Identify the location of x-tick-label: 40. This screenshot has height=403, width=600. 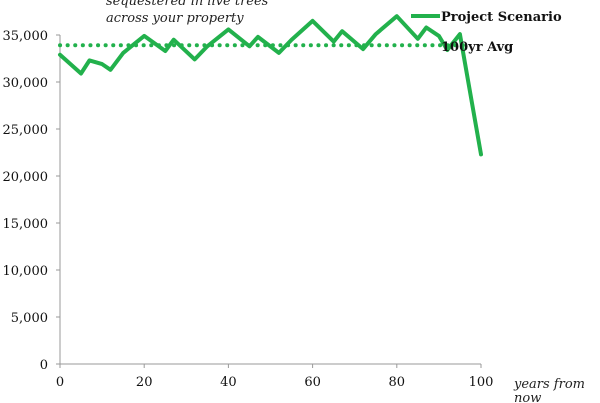
(228, 382).